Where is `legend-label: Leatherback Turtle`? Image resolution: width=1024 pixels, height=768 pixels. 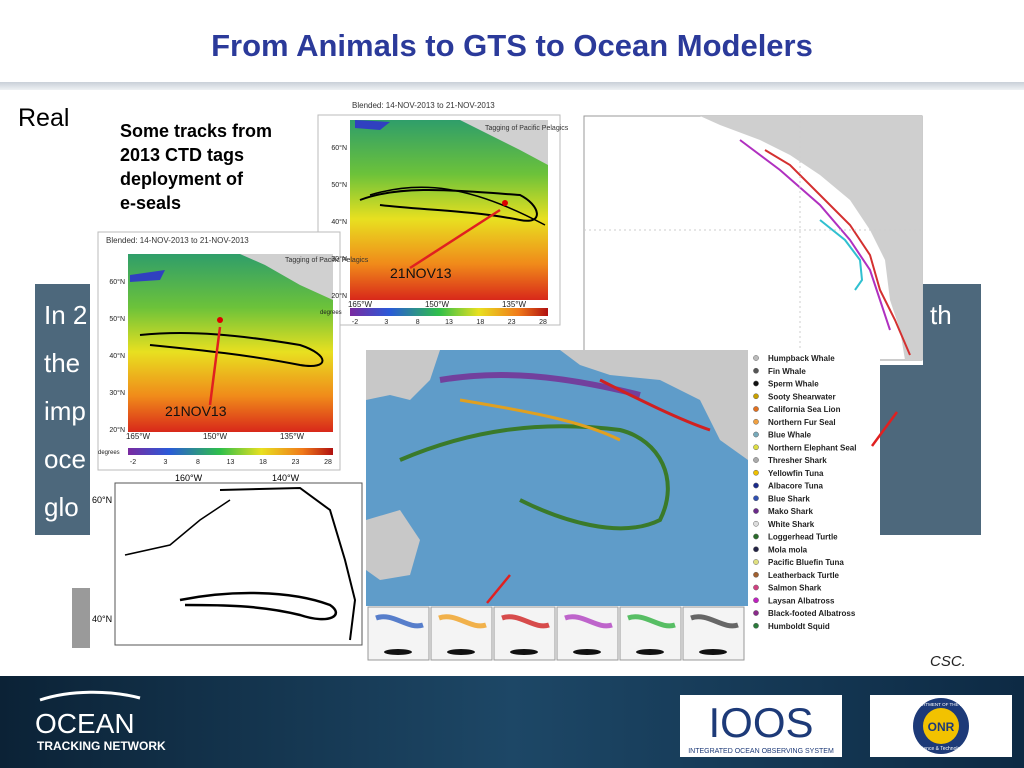
legend-label: Leatherback Turtle is located at coordinates (804, 575).